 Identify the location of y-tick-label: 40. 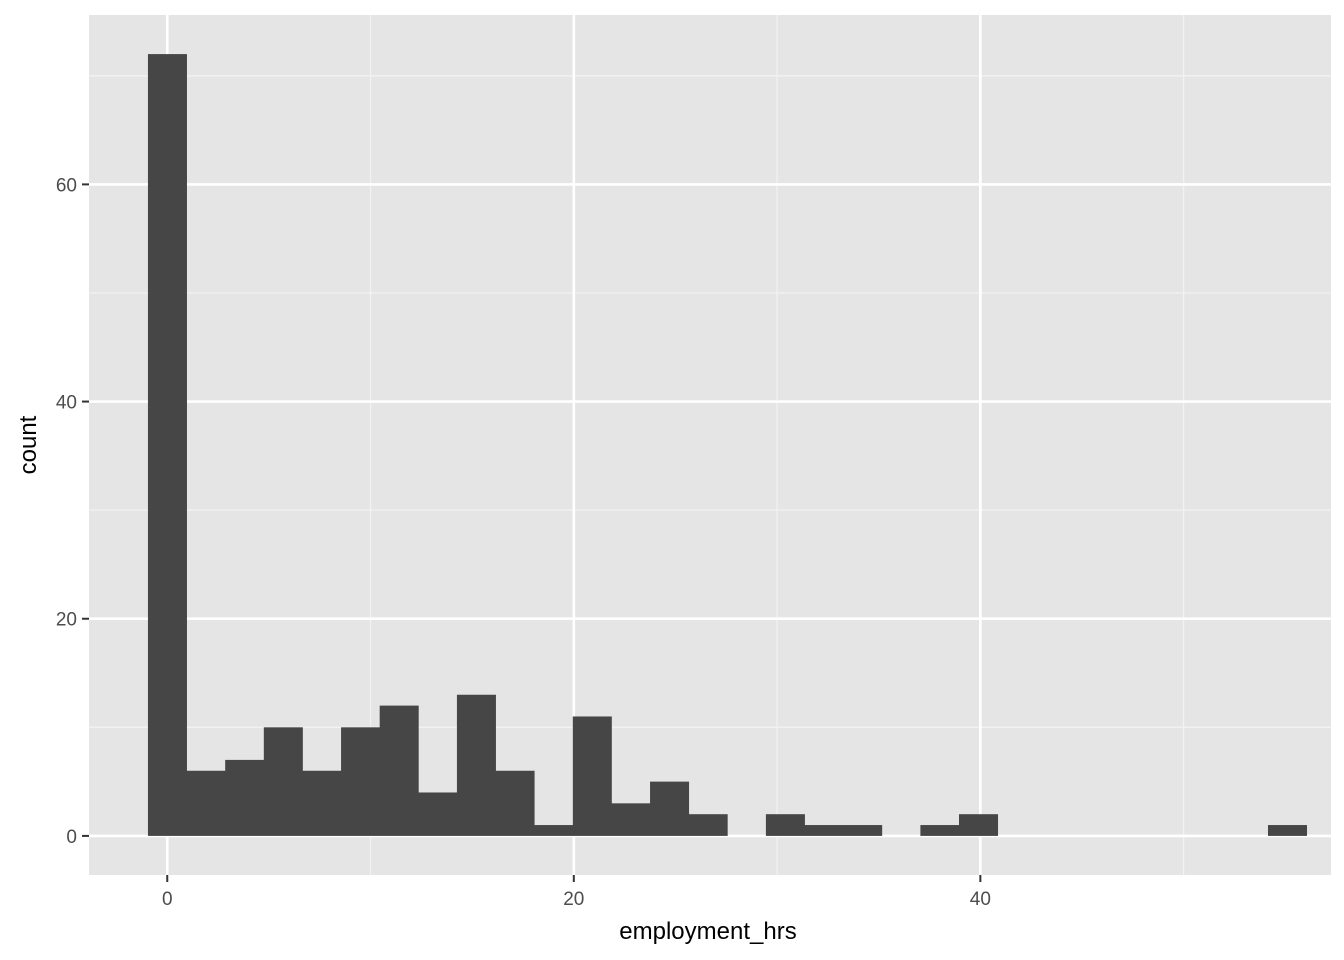
(66, 403).